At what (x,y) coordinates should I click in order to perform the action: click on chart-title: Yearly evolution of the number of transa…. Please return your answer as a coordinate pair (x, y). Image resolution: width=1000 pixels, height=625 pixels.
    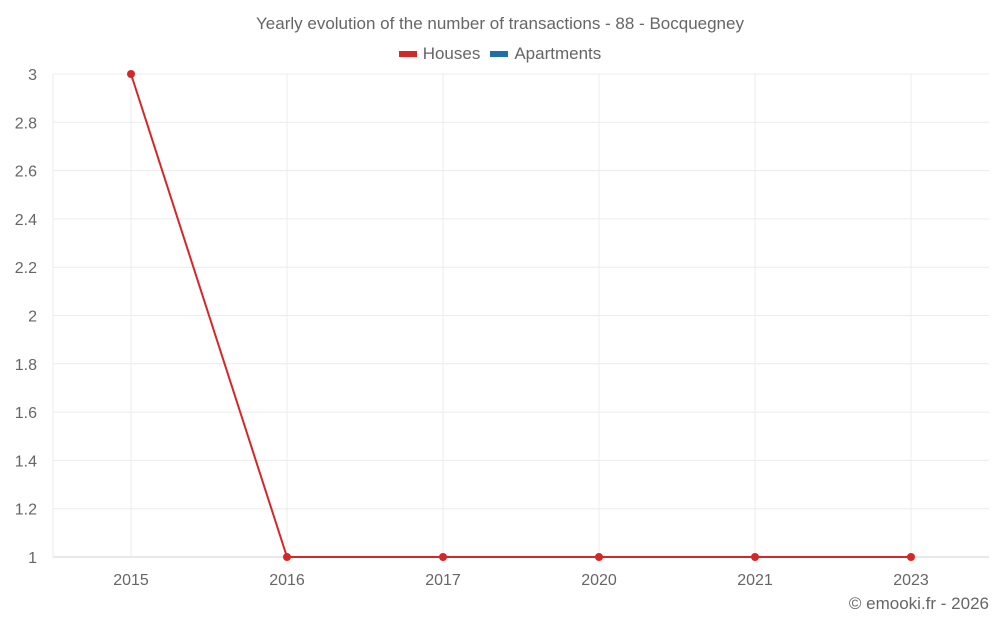
    Looking at the image, I should click on (500, 23).